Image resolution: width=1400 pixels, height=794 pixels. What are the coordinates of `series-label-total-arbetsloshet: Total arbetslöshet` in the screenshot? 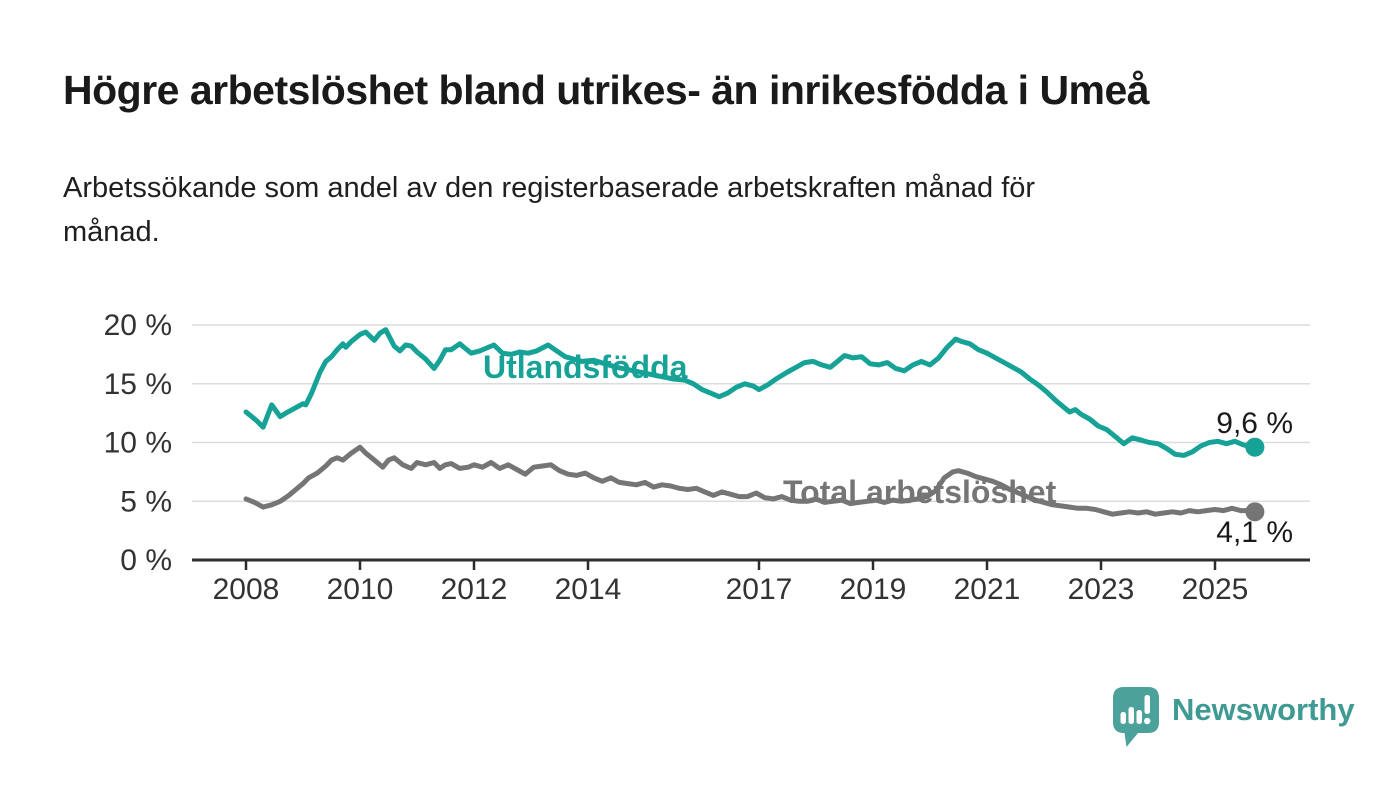 It's located at (920, 492).